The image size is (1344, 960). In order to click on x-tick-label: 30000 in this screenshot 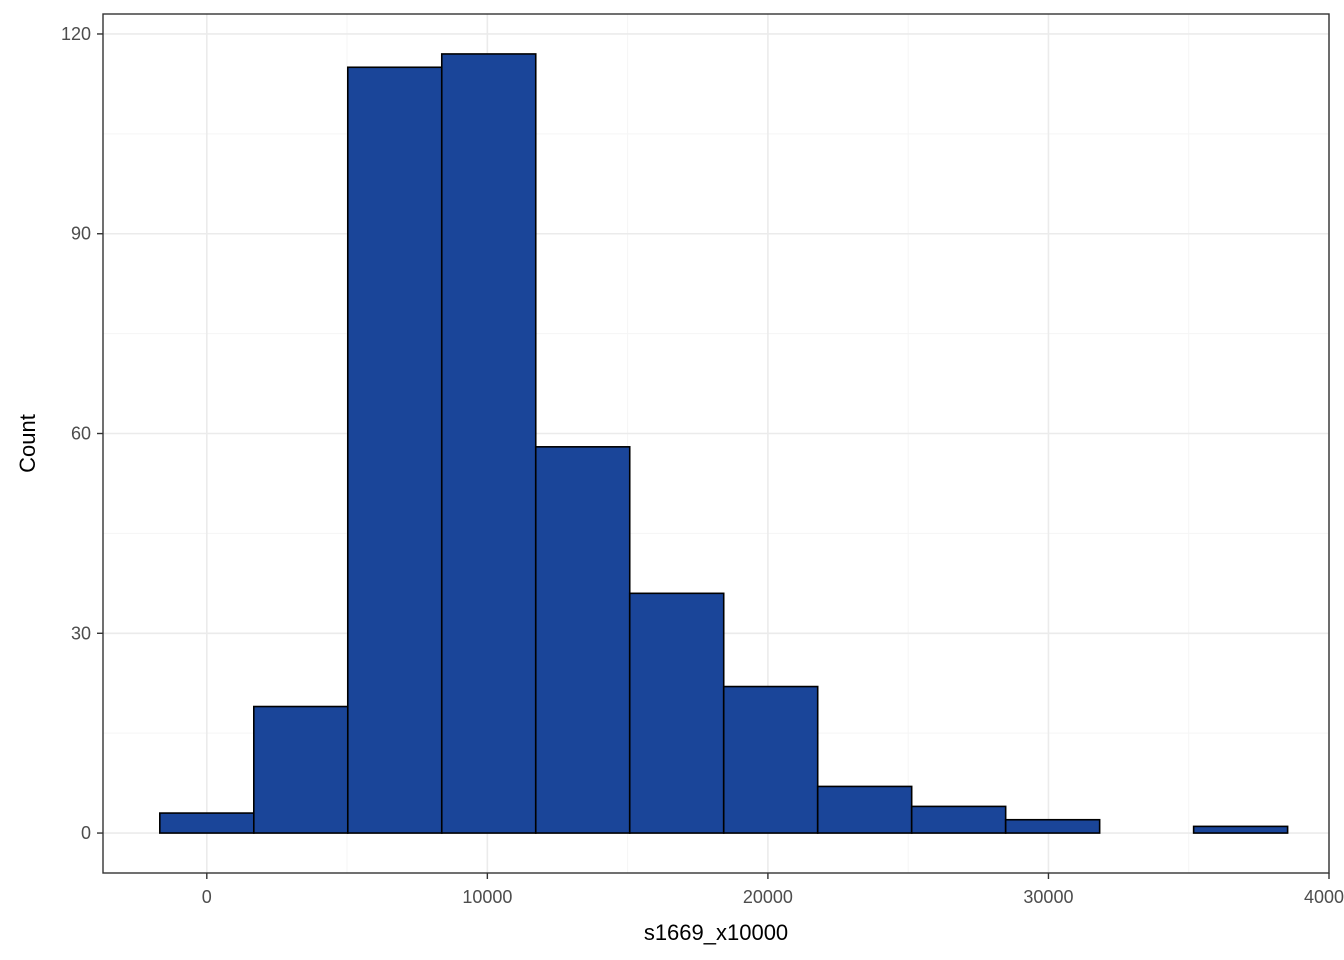, I will do `click(1048, 897)`.